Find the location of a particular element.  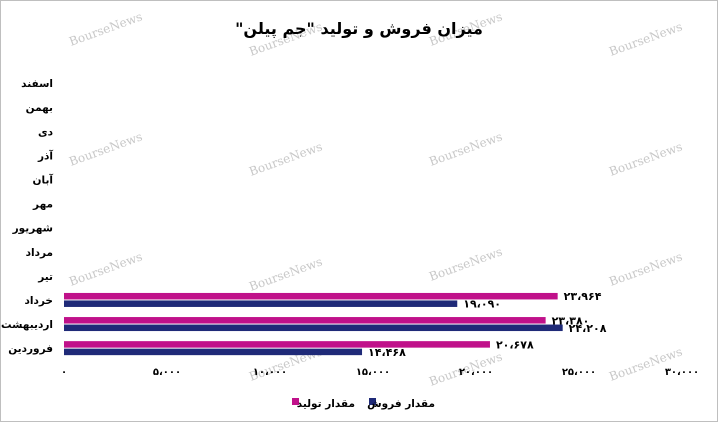

category-label: آذر is located at coordinates (45, 155).